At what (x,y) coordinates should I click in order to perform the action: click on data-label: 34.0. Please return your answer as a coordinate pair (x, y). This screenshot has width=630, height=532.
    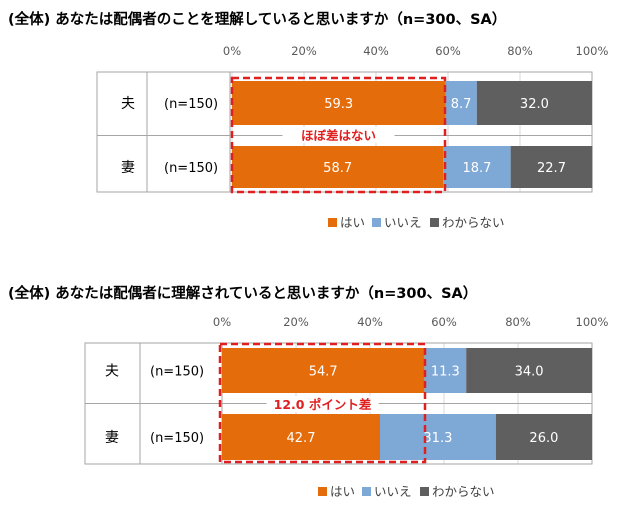
    Looking at the image, I should click on (529, 372).